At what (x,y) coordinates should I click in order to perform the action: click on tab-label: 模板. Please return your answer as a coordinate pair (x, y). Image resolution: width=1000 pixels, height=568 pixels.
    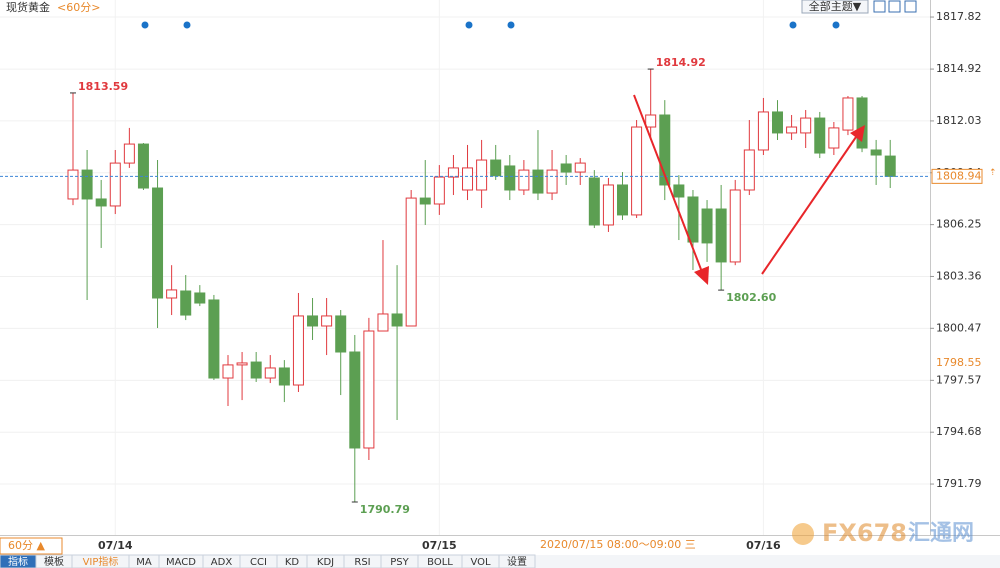
    Looking at the image, I should click on (54, 561).